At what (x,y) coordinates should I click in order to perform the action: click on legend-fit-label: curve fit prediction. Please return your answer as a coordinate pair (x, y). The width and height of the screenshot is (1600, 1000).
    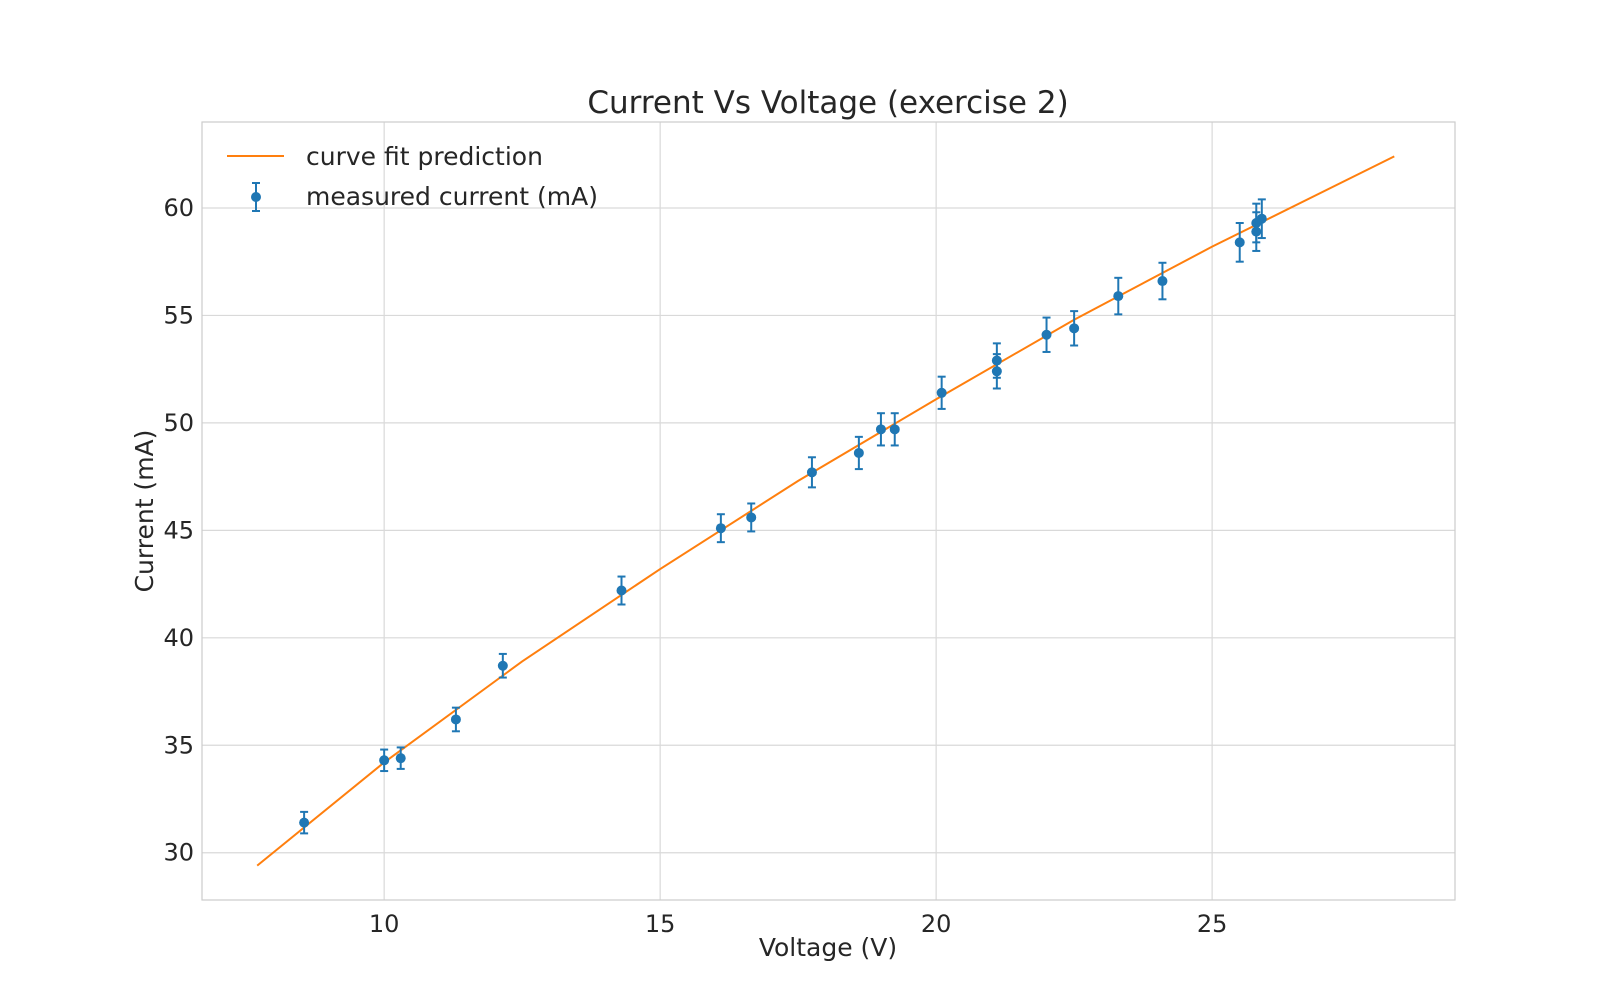
    Looking at the image, I should click on (424, 156).